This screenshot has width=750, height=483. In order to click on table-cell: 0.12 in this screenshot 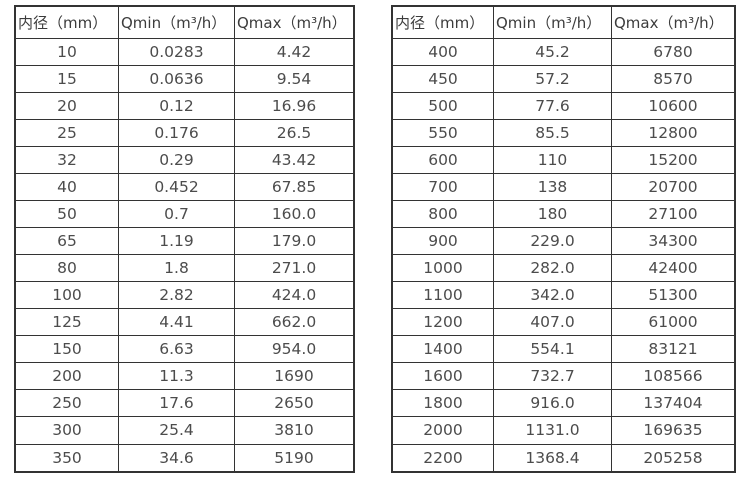, I will do `click(176, 105)`.